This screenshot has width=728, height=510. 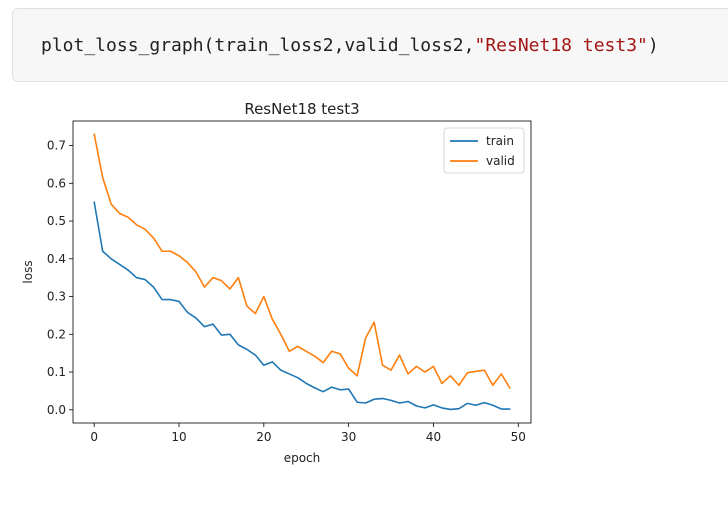 What do you see at coordinates (56, 259) in the screenshot?
I see `y-tick-label: 0.4` at bounding box center [56, 259].